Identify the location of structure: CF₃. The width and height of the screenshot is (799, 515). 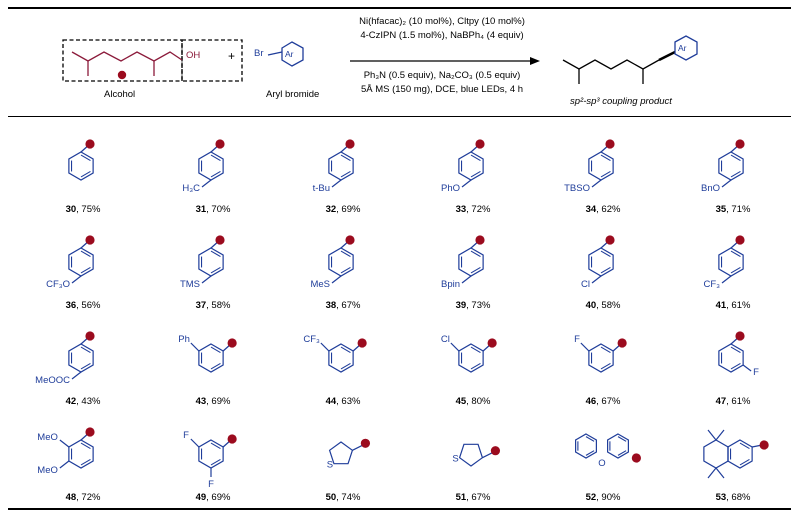
(724, 262).